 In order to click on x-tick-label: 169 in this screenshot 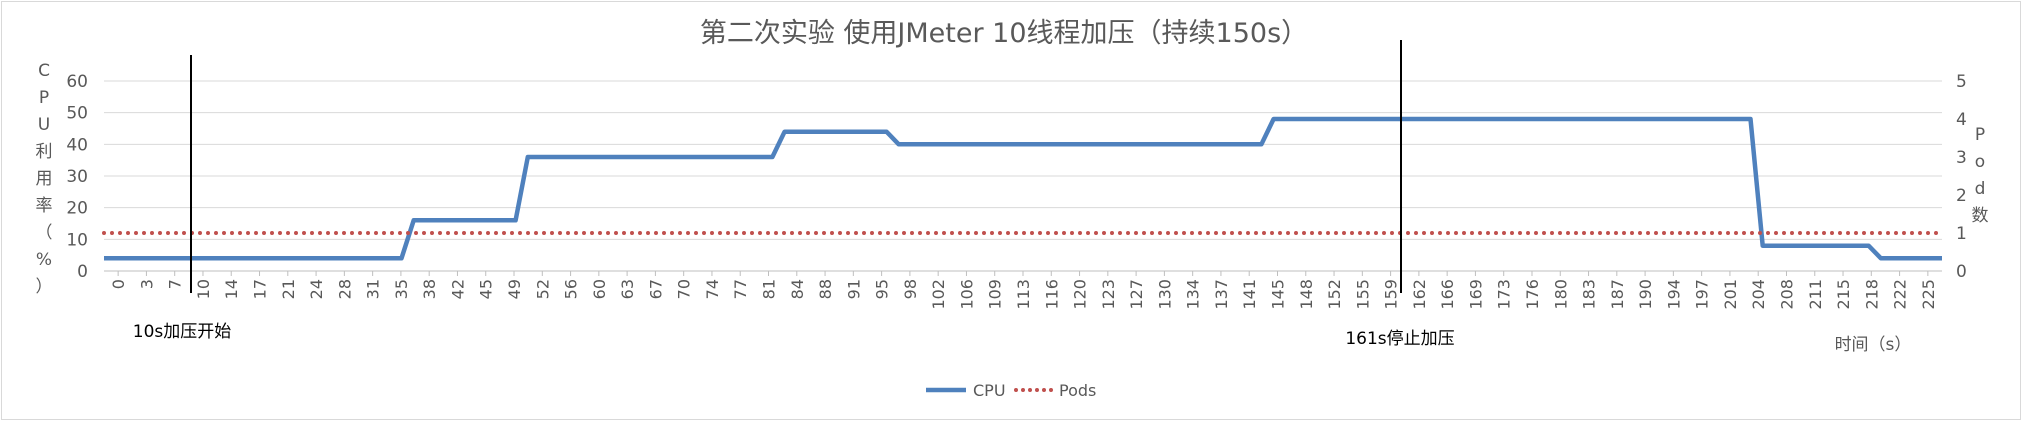, I will do `click(1475, 294)`.